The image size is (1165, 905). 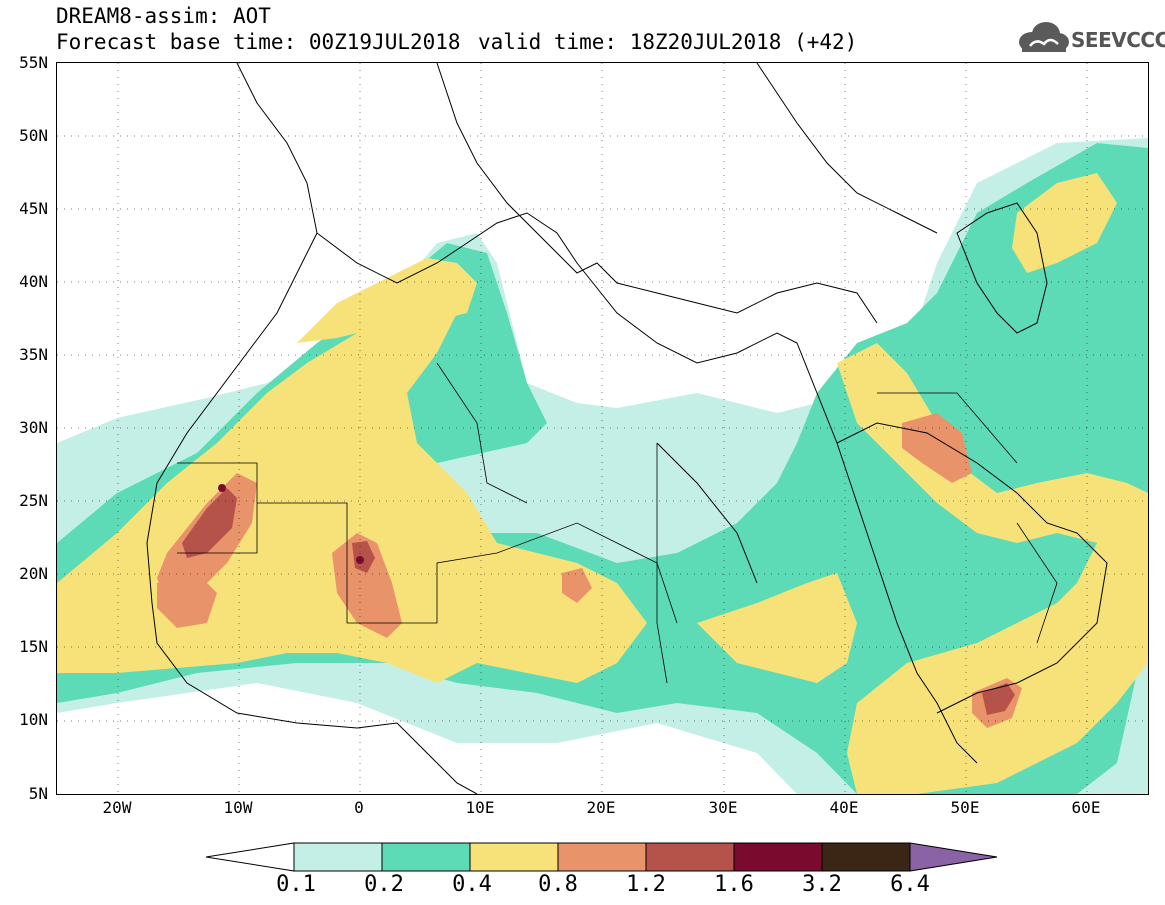 I want to click on aot-band-1.2-mali, so click(x=363, y=557).